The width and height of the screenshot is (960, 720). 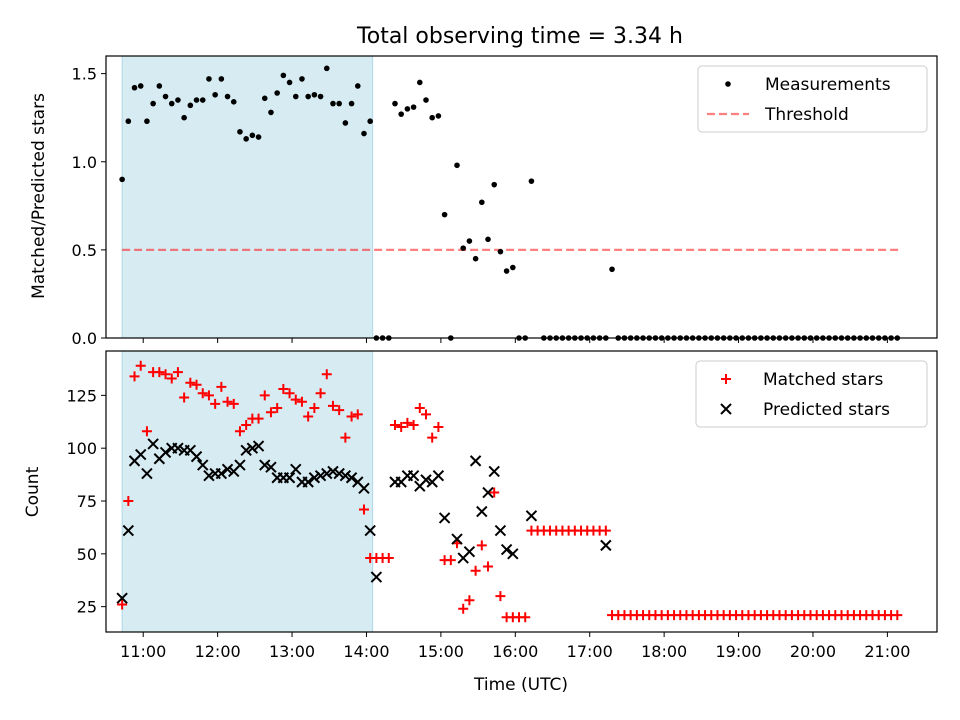 What do you see at coordinates (33, 491) in the screenshot?
I see `bottom-y-axis-label: Count` at bounding box center [33, 491].